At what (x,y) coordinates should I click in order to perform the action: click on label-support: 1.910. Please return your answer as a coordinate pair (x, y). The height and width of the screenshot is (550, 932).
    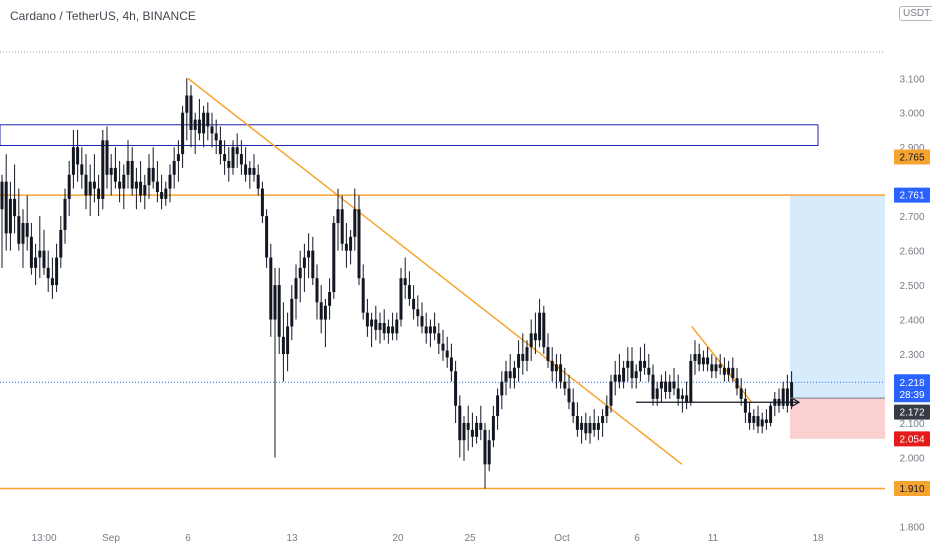
    Looking at the image, I should click on (912, 488).